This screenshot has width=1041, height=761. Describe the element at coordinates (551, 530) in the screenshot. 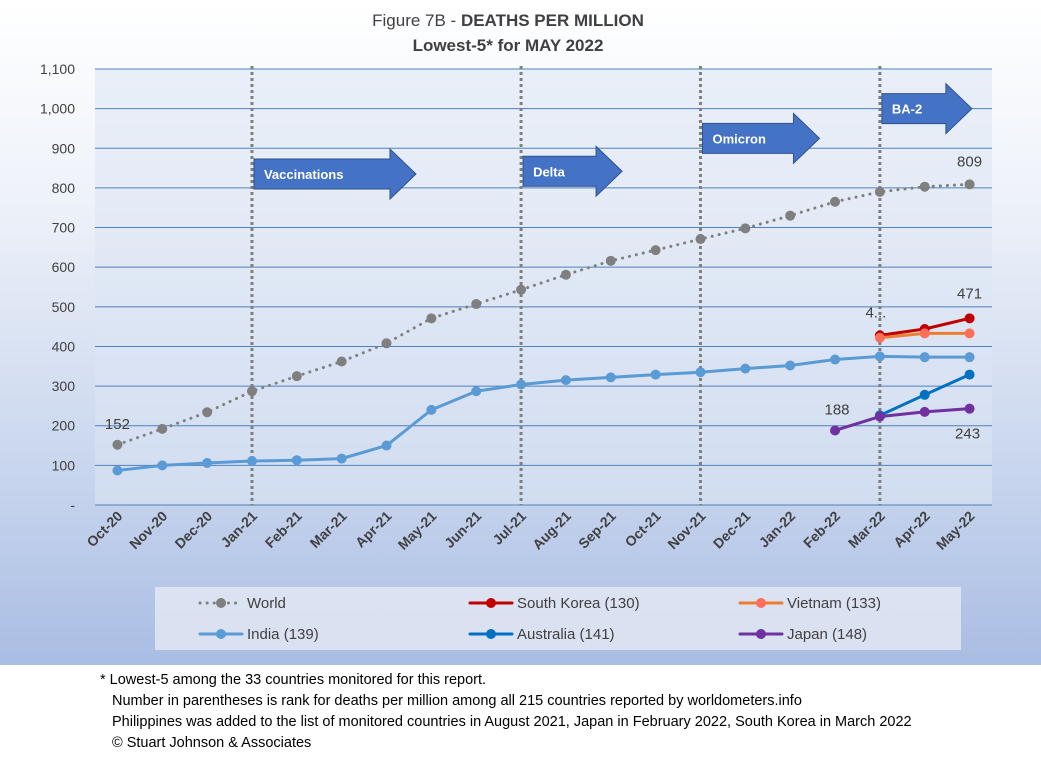

I see `x-tick-label: Aug-21` at that location.